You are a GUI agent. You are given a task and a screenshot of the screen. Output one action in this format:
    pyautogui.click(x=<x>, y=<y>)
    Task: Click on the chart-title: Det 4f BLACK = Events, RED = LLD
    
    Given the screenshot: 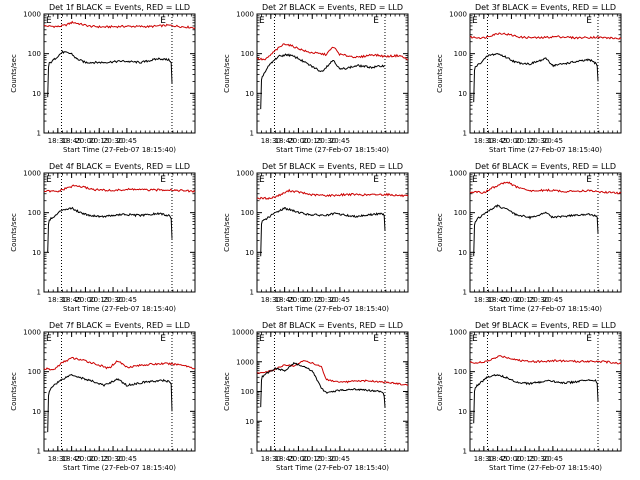 What is the action you would take?
    pyautogui.click(x=119, y=166)
    